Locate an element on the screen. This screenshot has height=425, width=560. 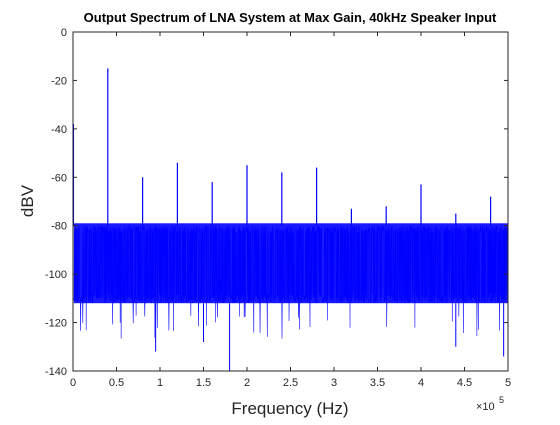
x-tick-label: 1 is located at coordinates (160, 383).